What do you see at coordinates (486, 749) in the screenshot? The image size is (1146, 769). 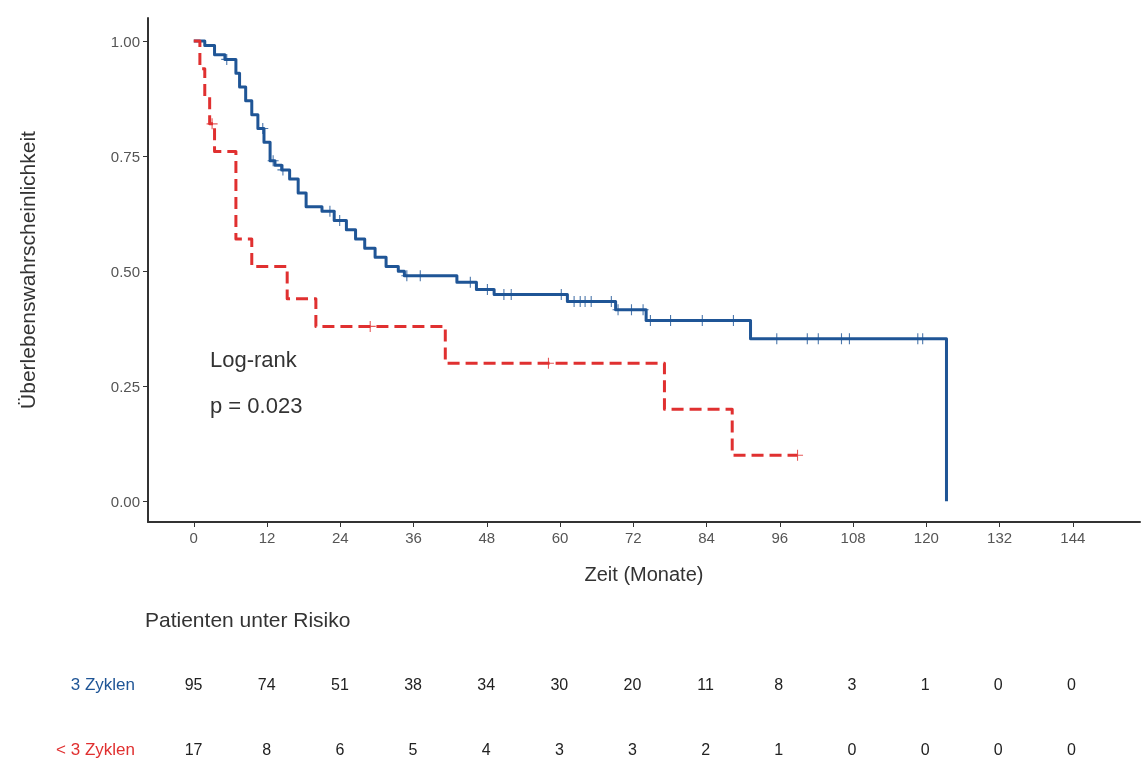 I see `data-label: 4` at bounding box center [486, 749].